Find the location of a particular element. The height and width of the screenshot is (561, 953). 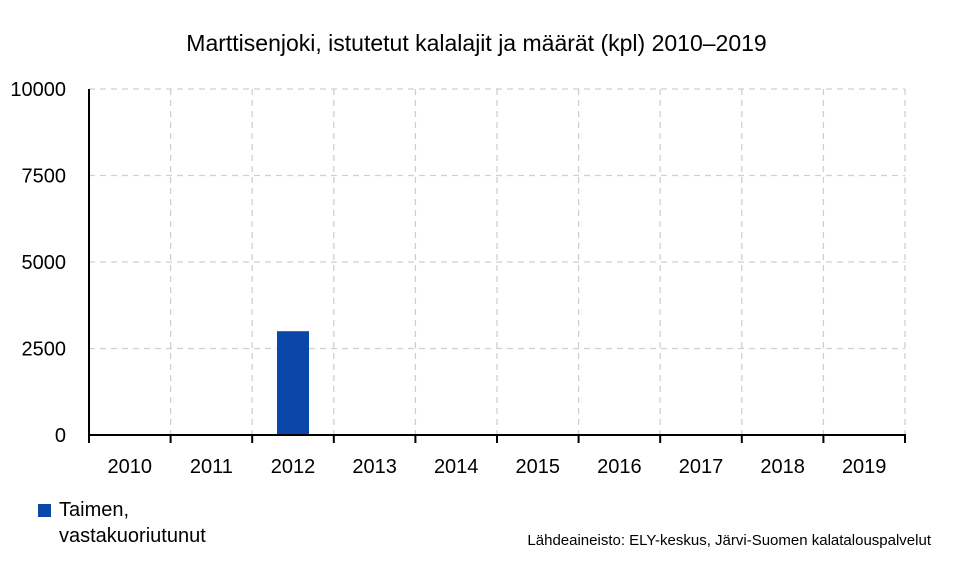

legend-swatch is located at coordinates (44, 510).